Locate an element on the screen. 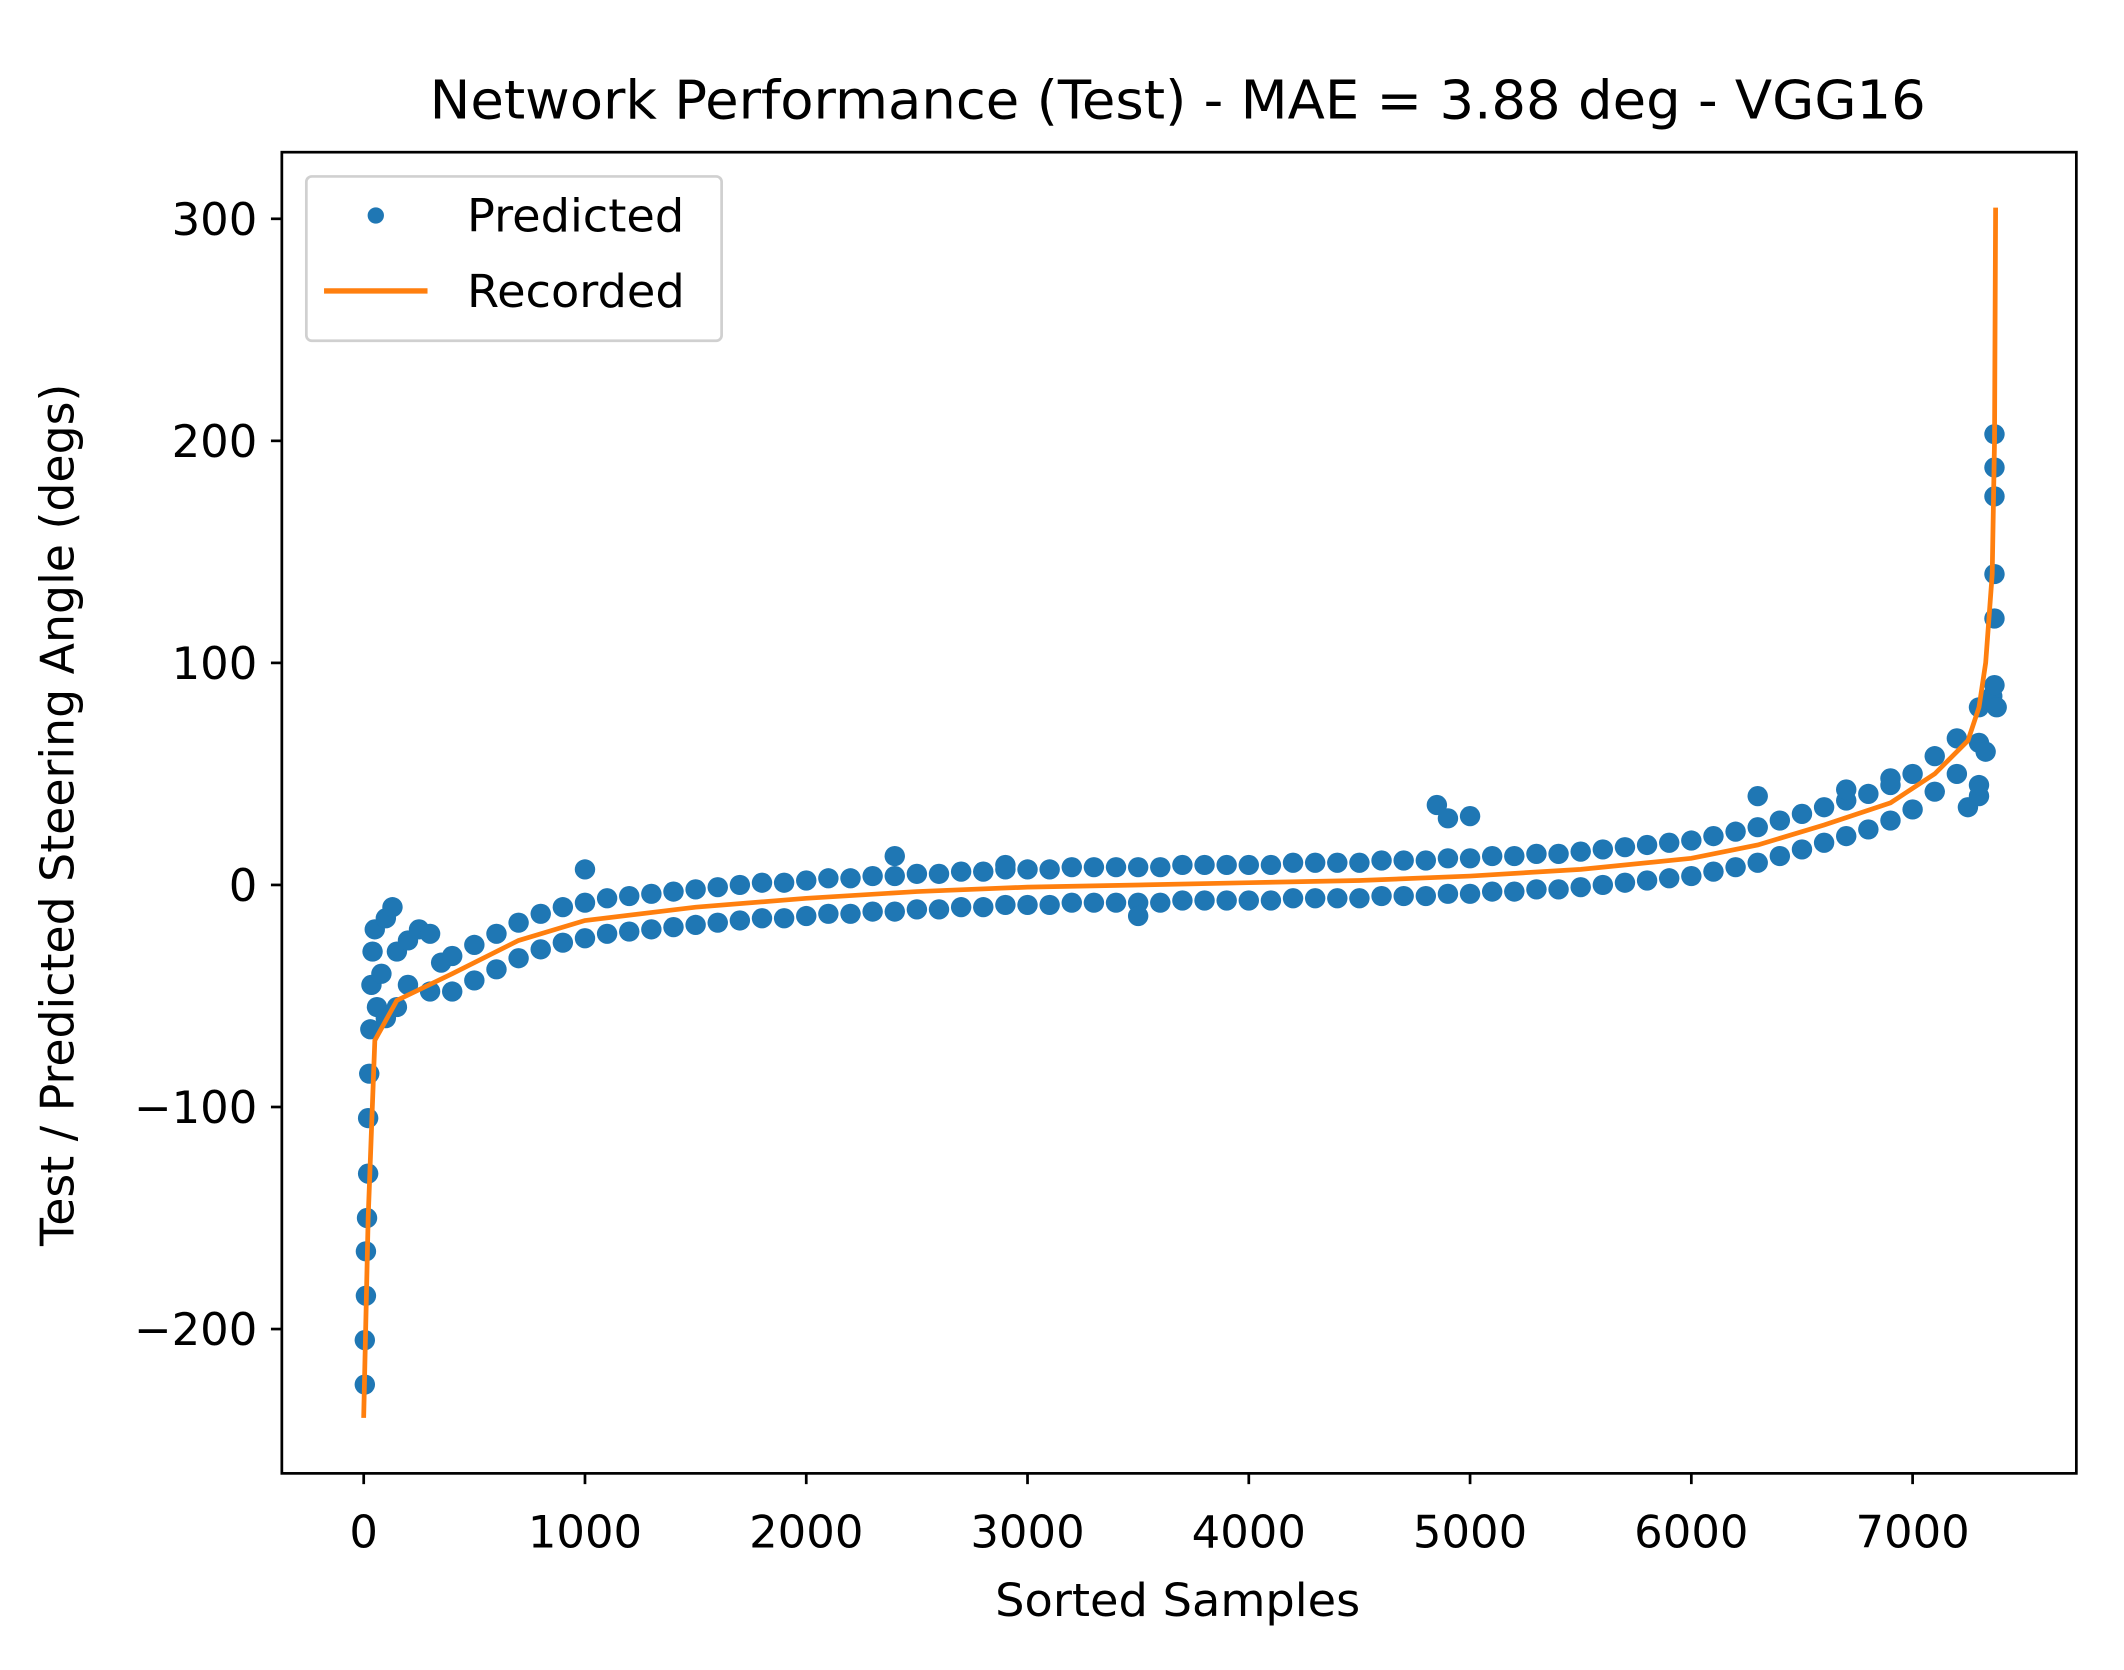 This screenshot has width=2124, height=1670. y-tick-label: −200 is located at coordinates (195, 1330).